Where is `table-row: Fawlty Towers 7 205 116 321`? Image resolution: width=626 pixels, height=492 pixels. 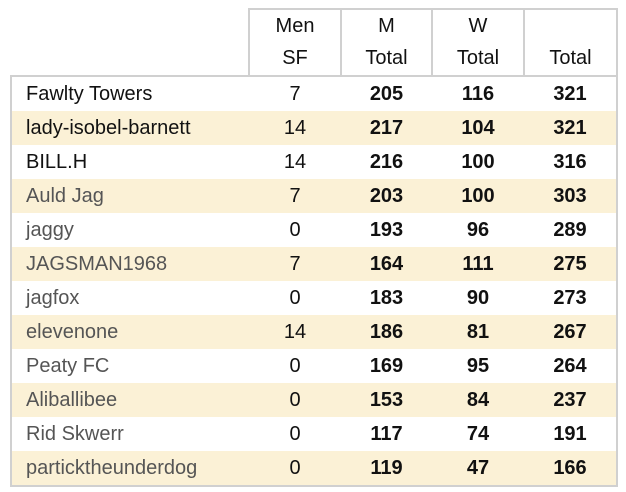
table-row: Fawlty Towers 7 205 116 321 is located at coordinates (314, 93).